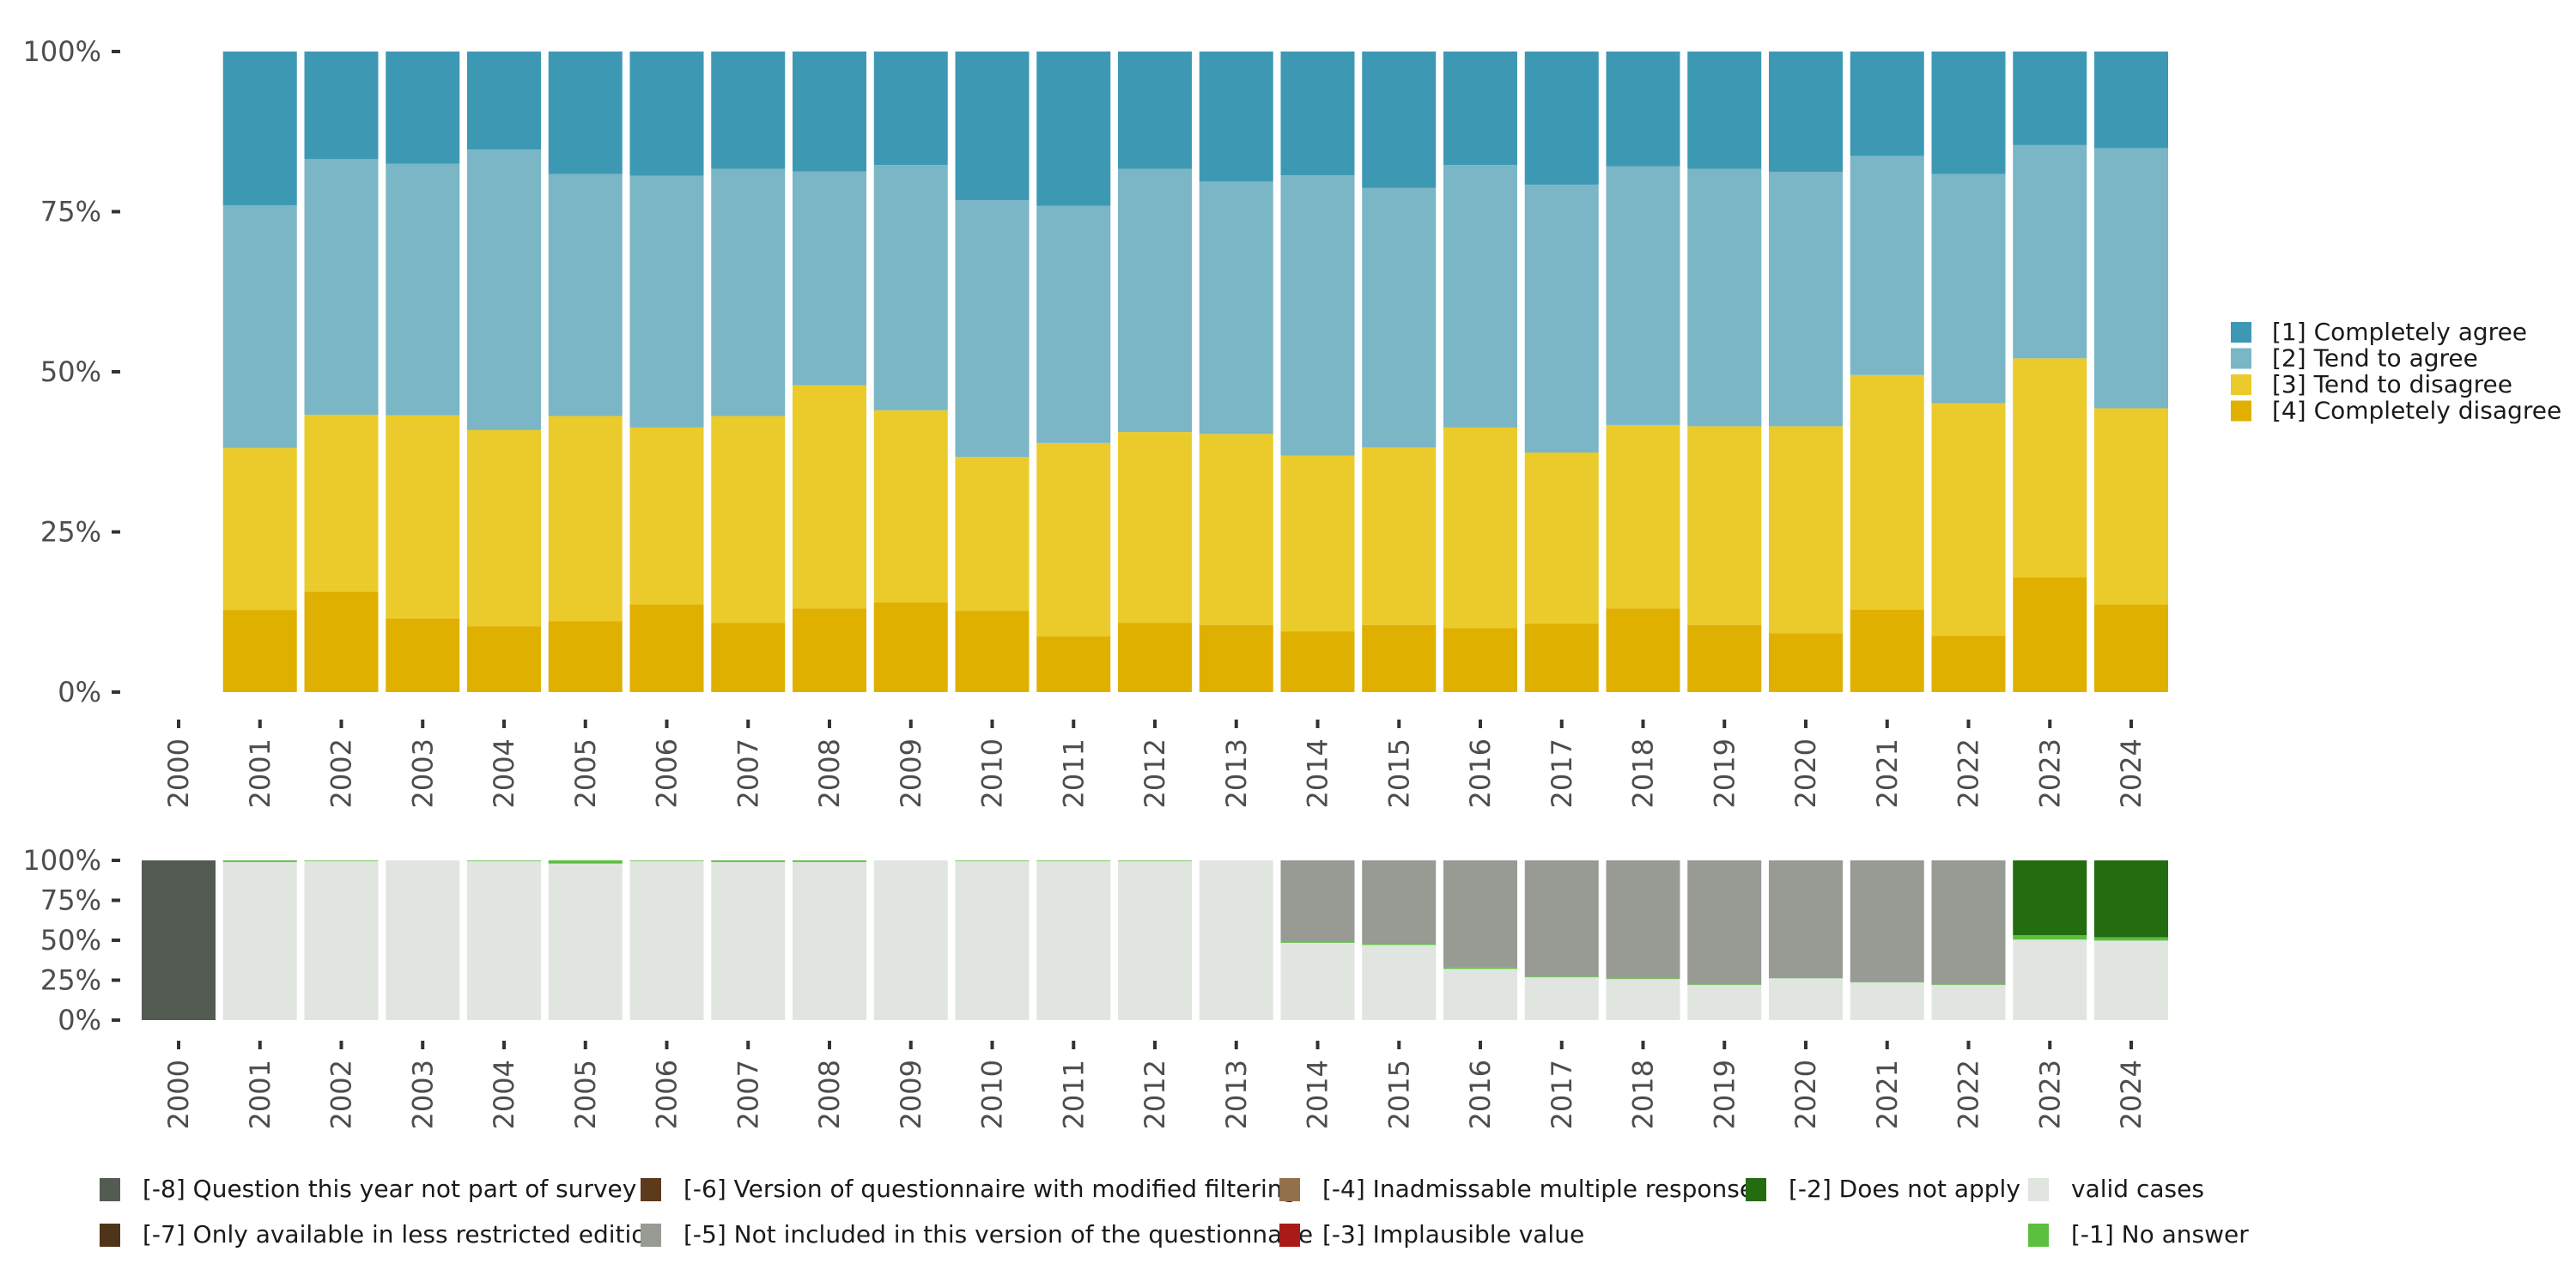  What do you see at coordinates (1561, 538) in the screenshot?
I see `bar-segment-3-tend-to-disagree-2017` at bounding box center [1561, 538].